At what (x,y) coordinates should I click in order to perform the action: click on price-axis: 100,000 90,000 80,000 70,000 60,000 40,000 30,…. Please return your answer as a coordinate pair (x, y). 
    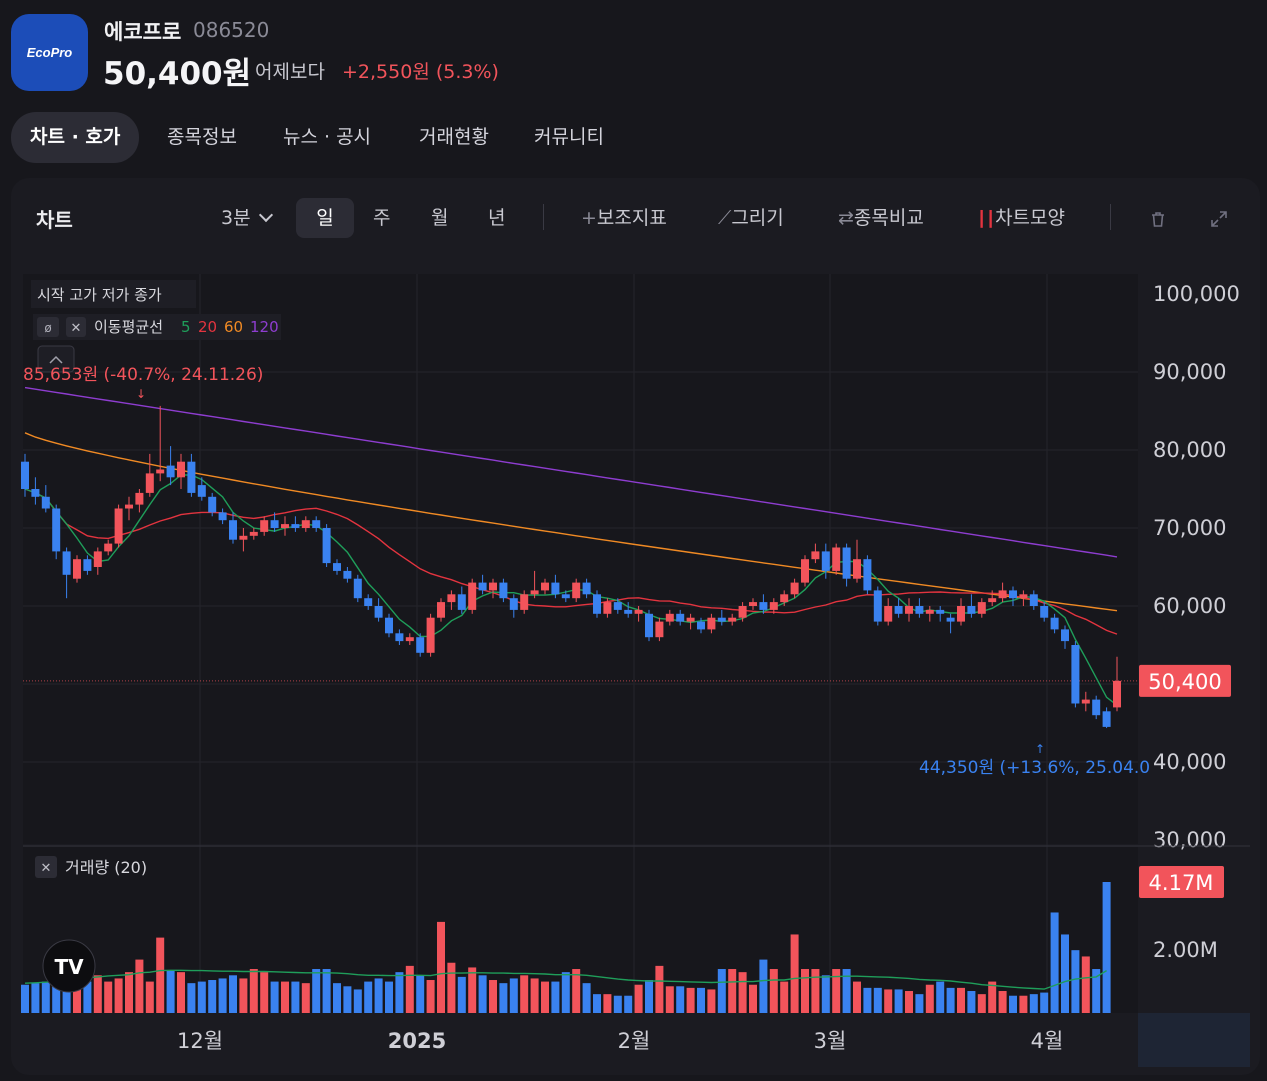
    Looking at the image, I should click on (1189, 567).